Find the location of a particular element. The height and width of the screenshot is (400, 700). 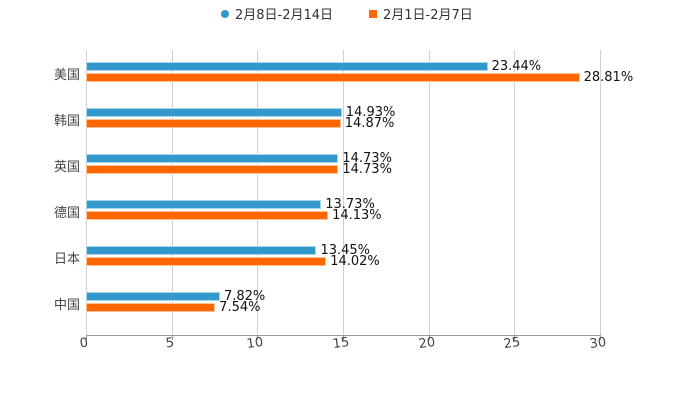

value-label: 13.73% is located at coordinates (350, 204).